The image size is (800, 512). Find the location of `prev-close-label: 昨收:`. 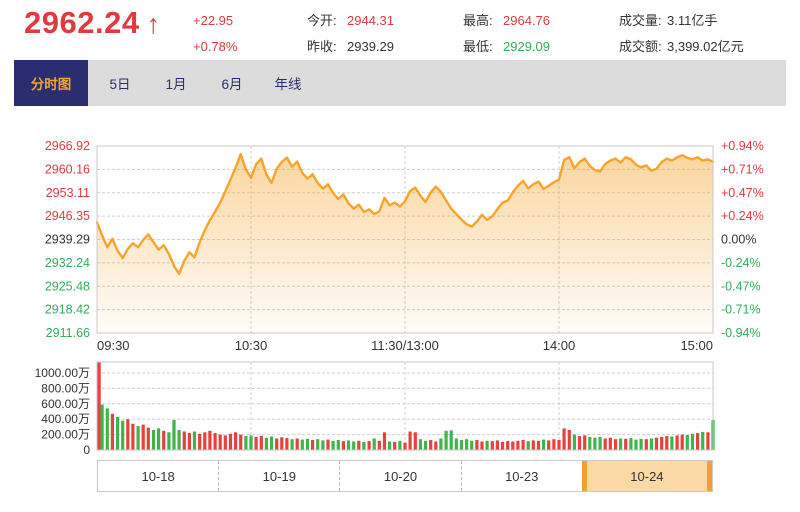

prev-close-label: 昨收: is located at coordinates (322, 46).